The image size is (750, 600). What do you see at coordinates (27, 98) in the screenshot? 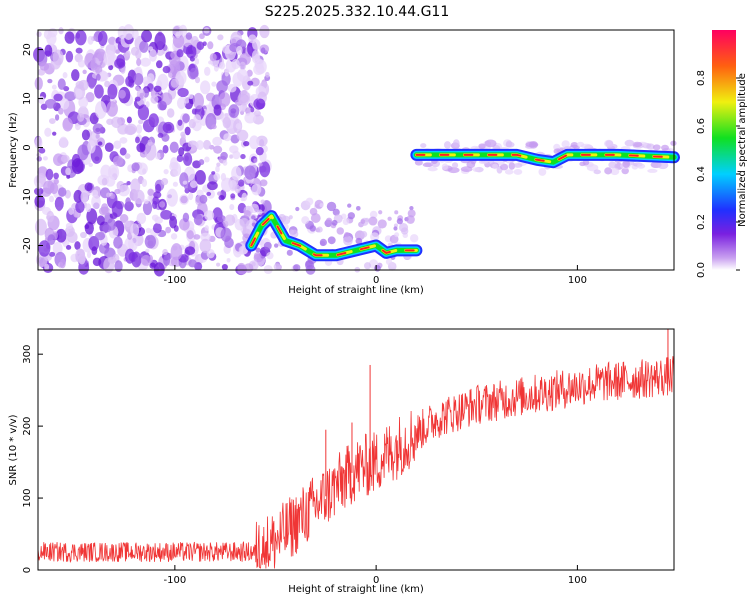
I see `spectrogram-y-tick-label: 10` at bounding box center [27, 98].